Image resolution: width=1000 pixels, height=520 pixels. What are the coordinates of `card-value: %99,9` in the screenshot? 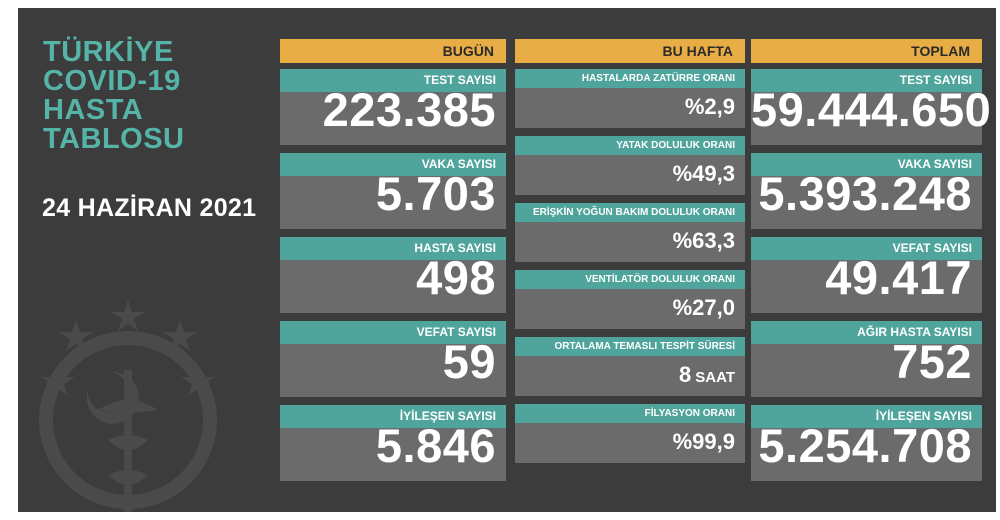 It's located at (703, 441).